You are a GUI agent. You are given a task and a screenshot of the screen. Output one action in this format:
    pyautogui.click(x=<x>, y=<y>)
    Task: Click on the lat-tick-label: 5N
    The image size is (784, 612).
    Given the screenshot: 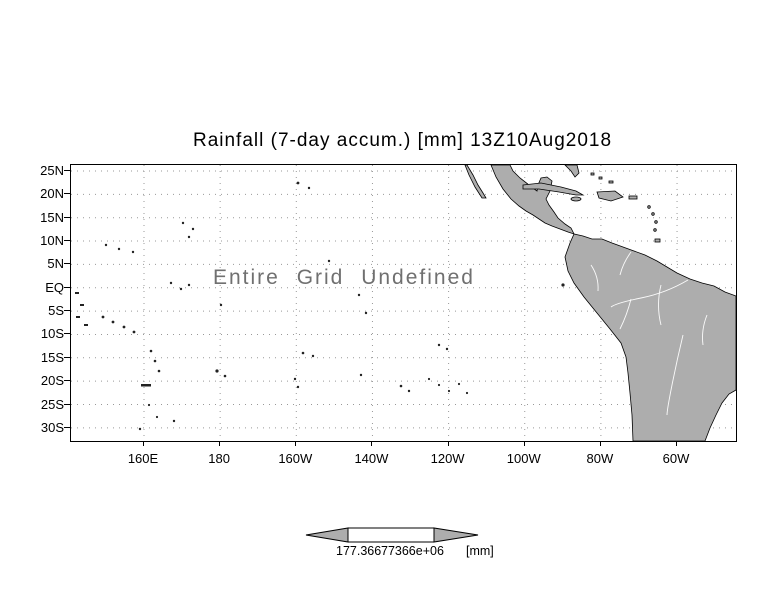 What is the action you would take?
    pyautogui.click(x=55, y=264)
    